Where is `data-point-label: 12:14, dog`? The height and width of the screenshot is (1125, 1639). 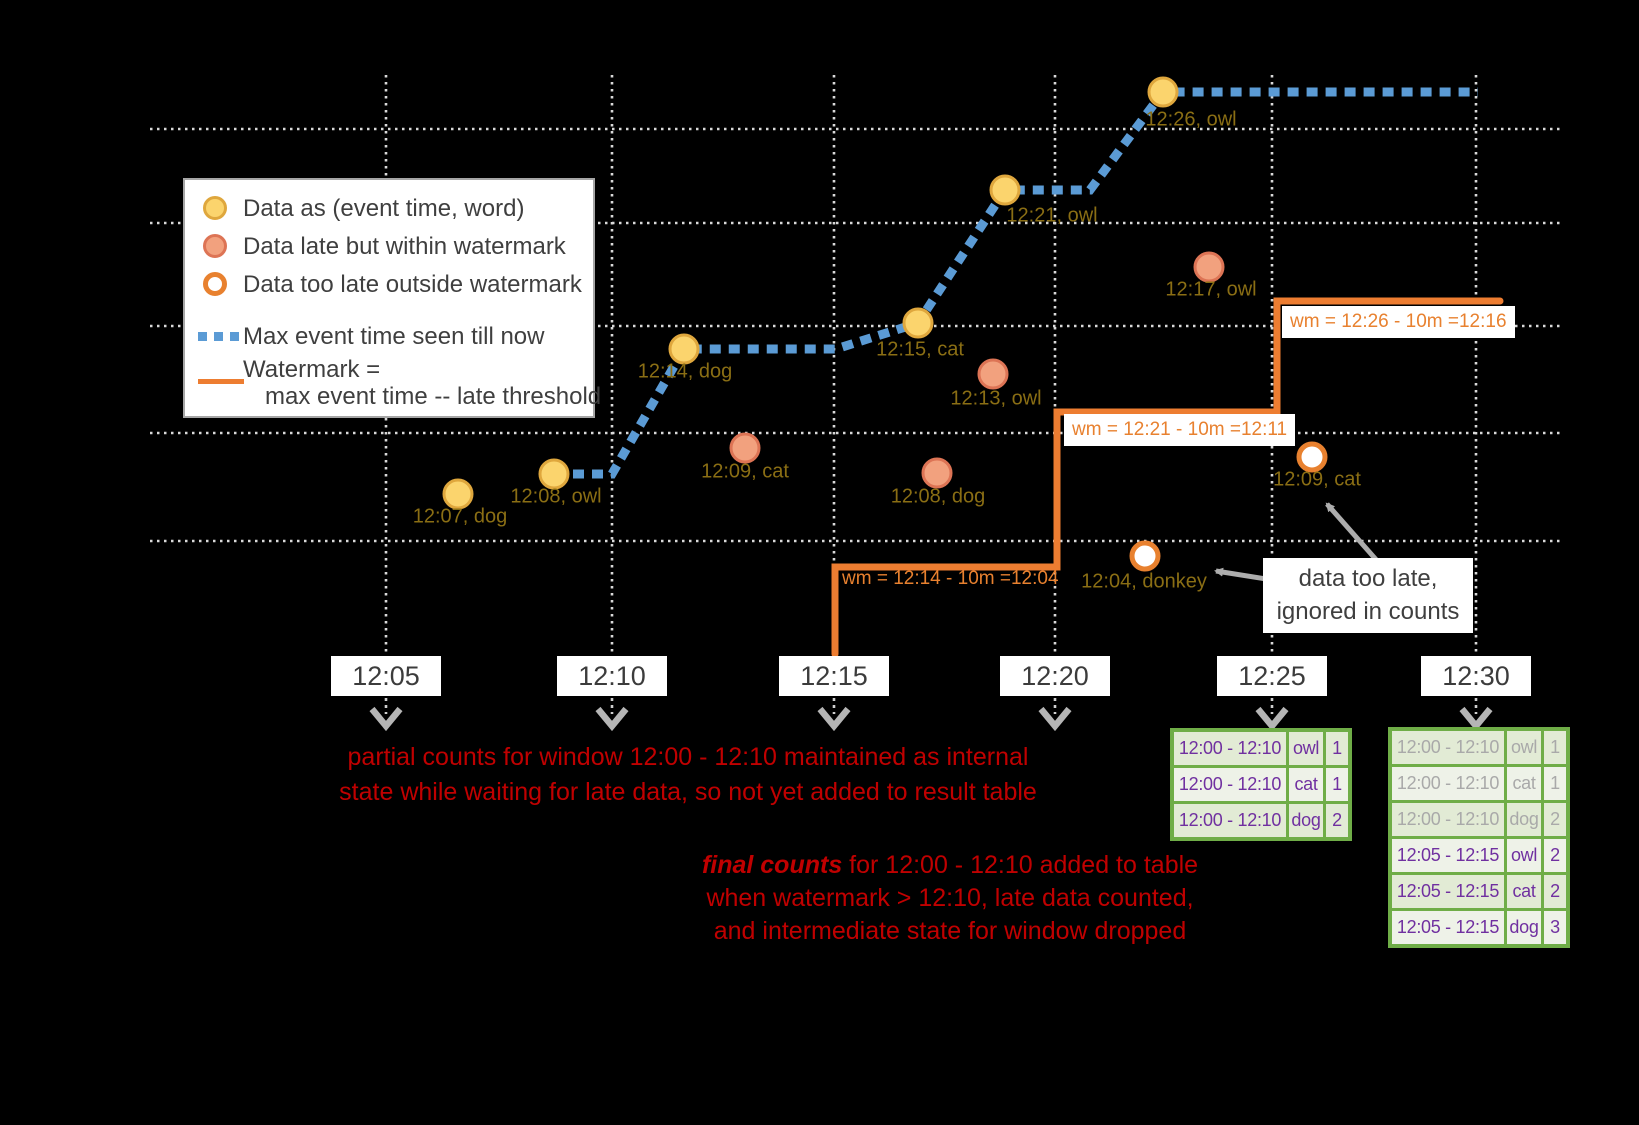 data-point-label: 12:14, dog is located at coordinates (685, 371).